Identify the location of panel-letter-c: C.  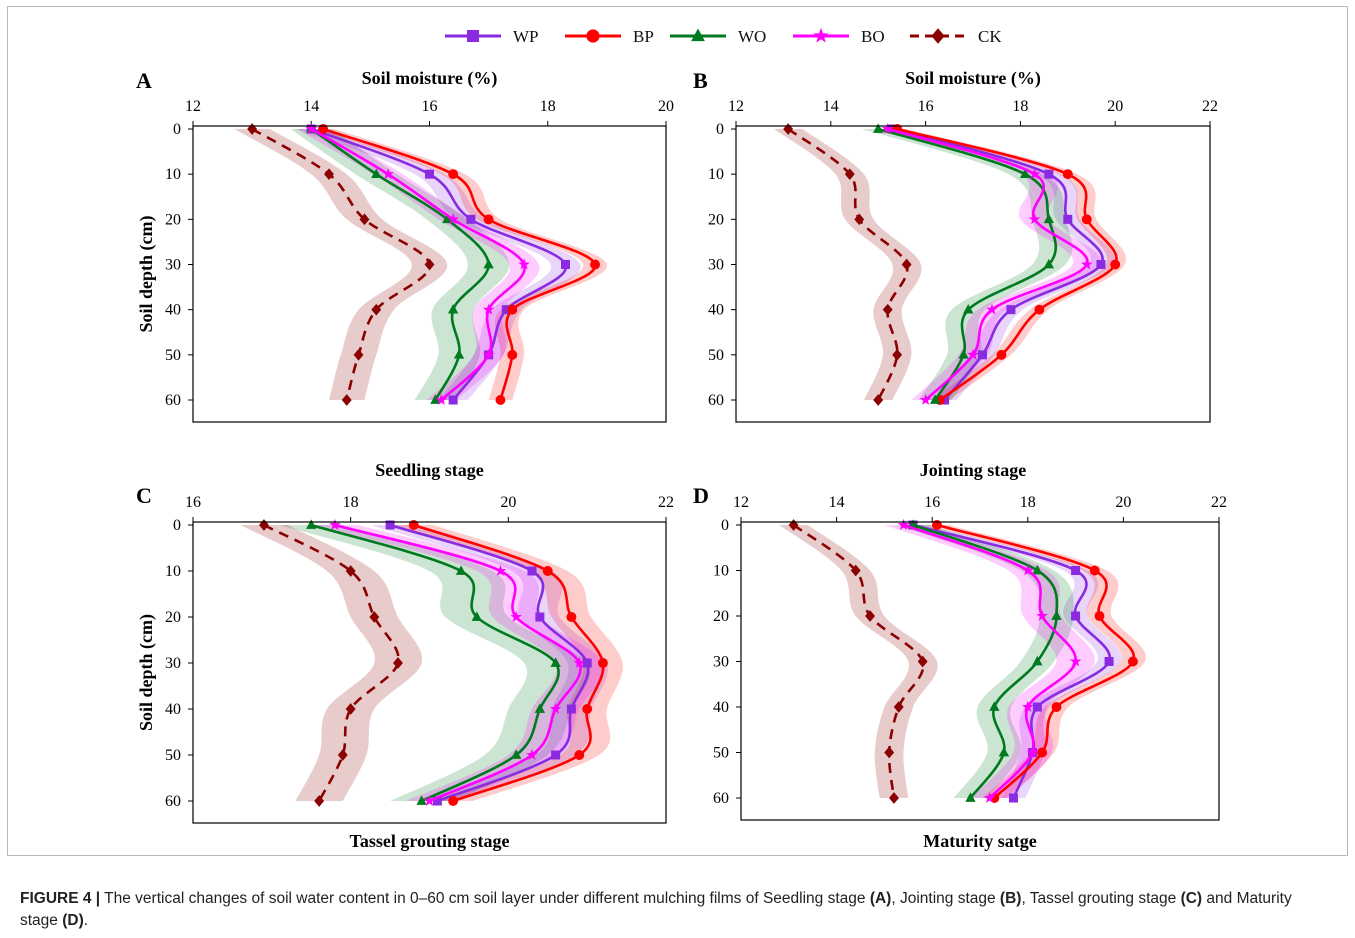
(144, 495).